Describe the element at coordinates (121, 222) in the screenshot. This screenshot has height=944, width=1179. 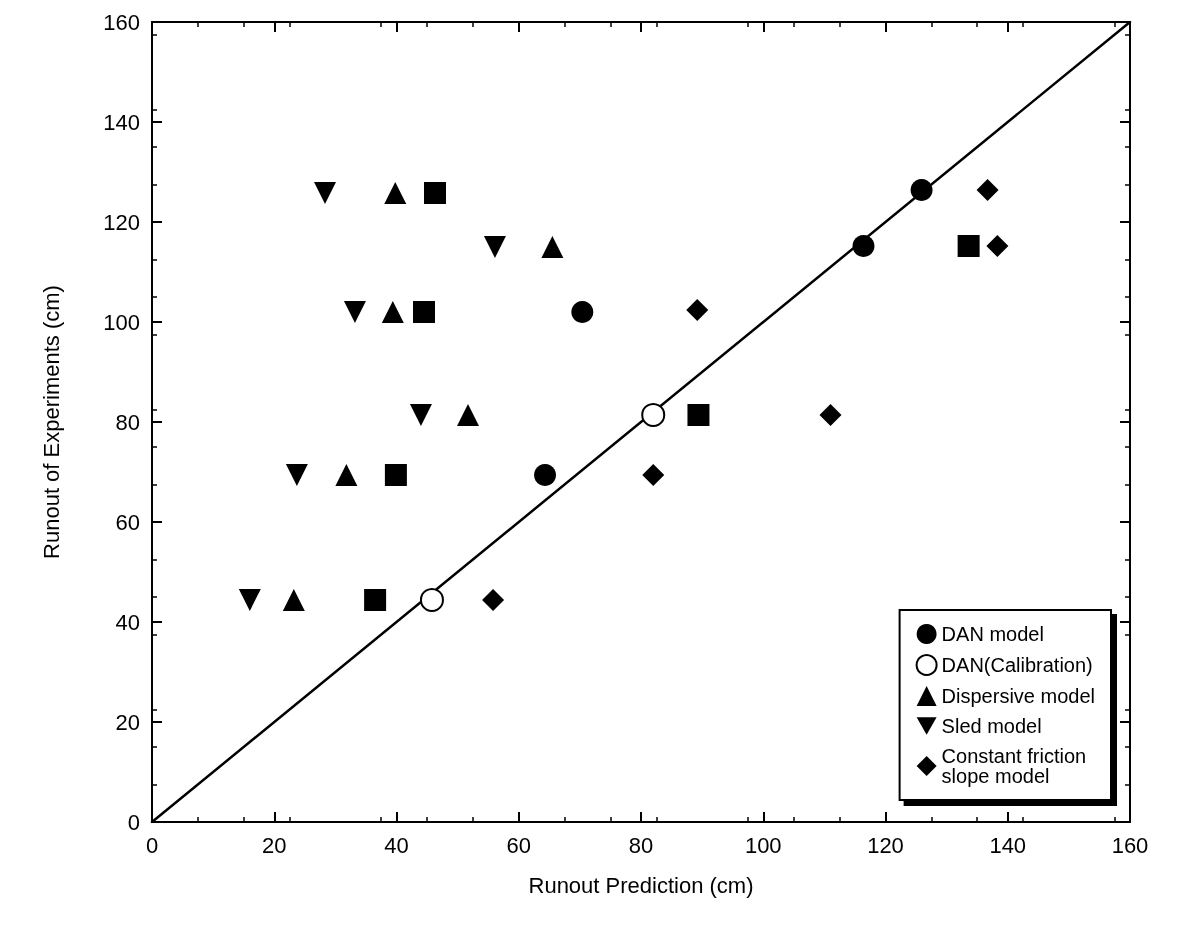
I see `y-tick-label: 120` at that location.